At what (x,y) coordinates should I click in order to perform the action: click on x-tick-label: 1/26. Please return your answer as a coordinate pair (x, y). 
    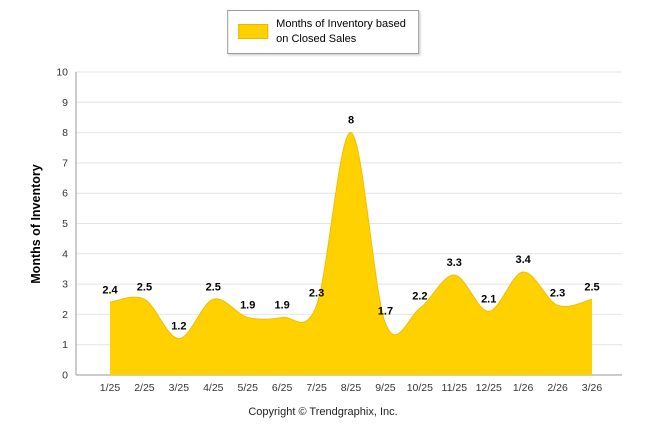
    Looking at the image, I should click on (523, 388).